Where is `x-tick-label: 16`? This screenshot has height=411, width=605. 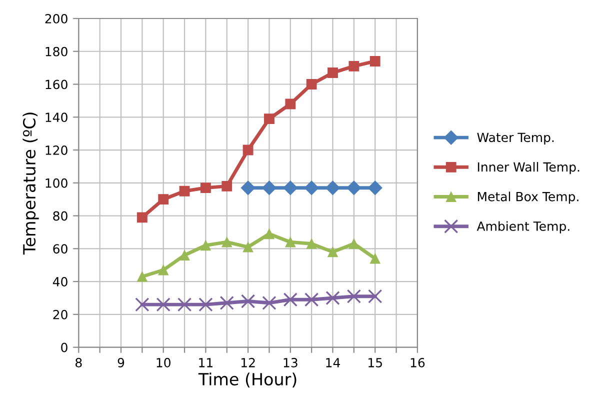 x-tick-label: 16 is located at coordinates (417, 363).